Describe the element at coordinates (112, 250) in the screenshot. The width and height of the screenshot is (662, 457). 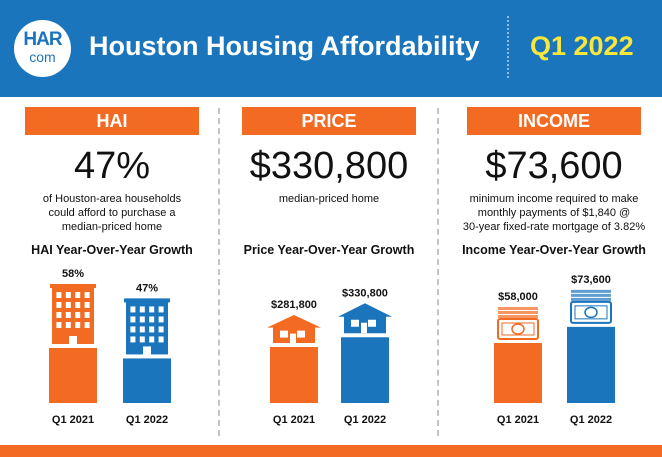
I see `hai-chart-title: HAI Year-Over-Year Growth` at that location.